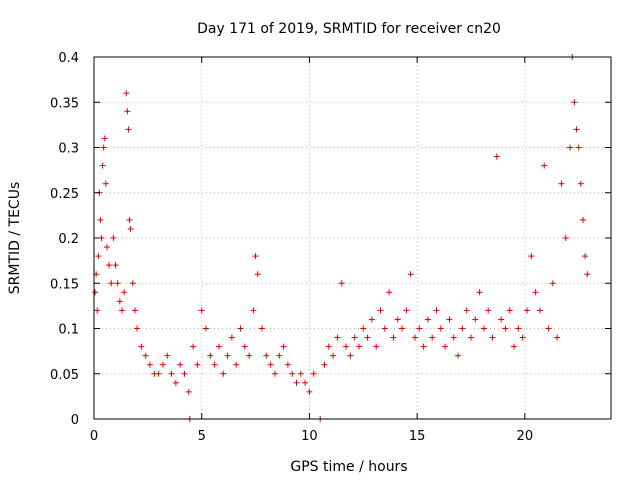  Describe the element at coordinates (75, 420) in the screenshot. I see `y-tick-label: 0` at that location.